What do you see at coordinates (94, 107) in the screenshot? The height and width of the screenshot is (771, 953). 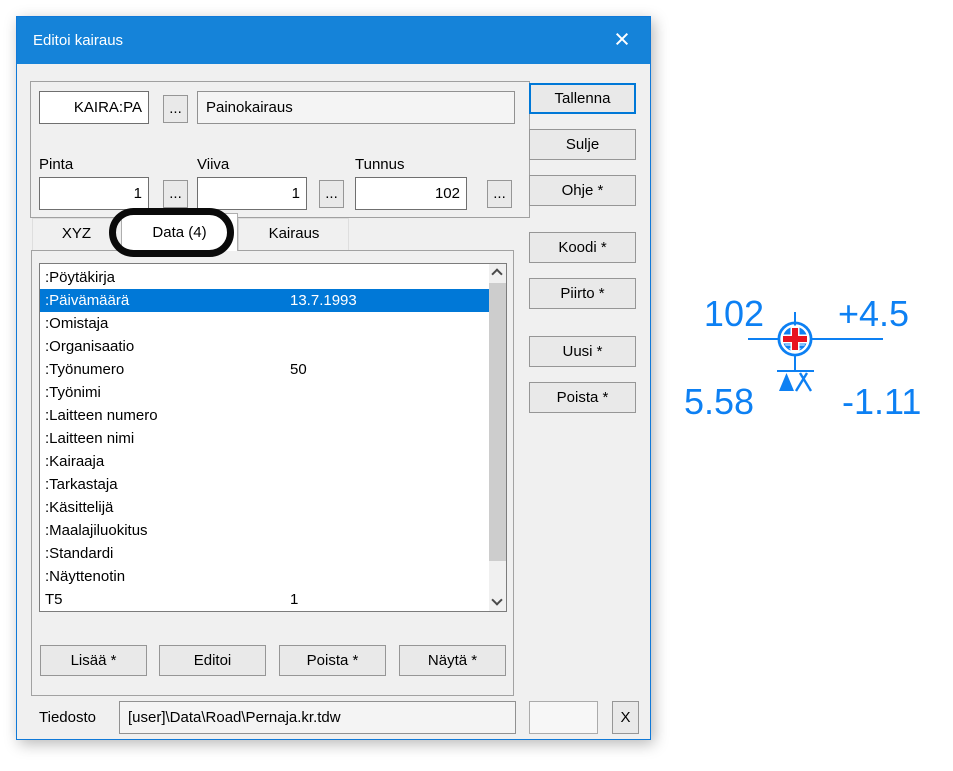 I see `code-field` at bounding box center [94, 107].